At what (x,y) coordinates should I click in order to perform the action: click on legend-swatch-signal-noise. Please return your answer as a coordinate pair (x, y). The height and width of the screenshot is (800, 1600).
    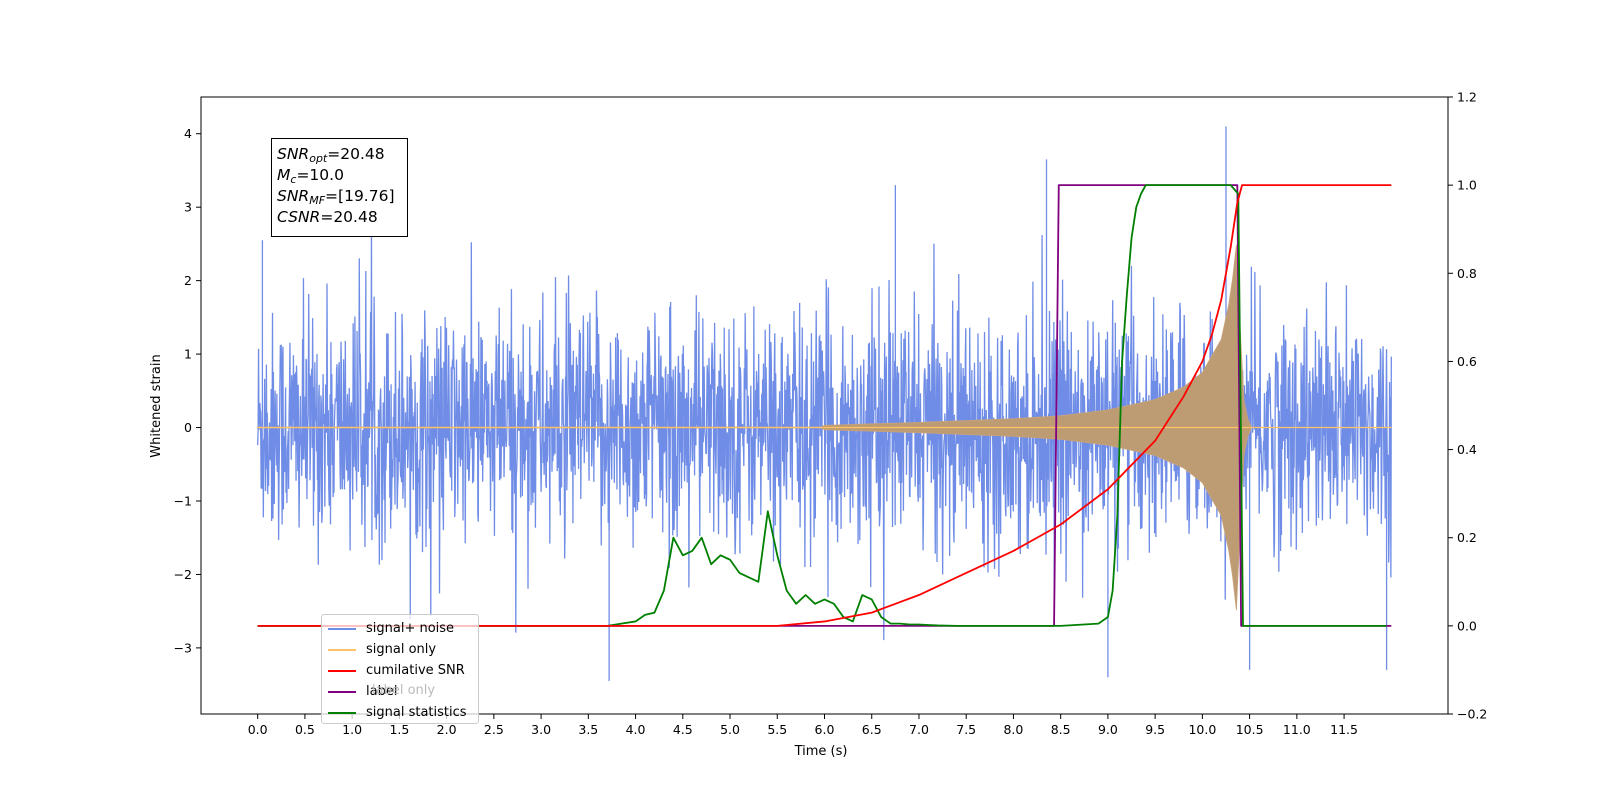
    Looking at the image, I should click on (342, 628).